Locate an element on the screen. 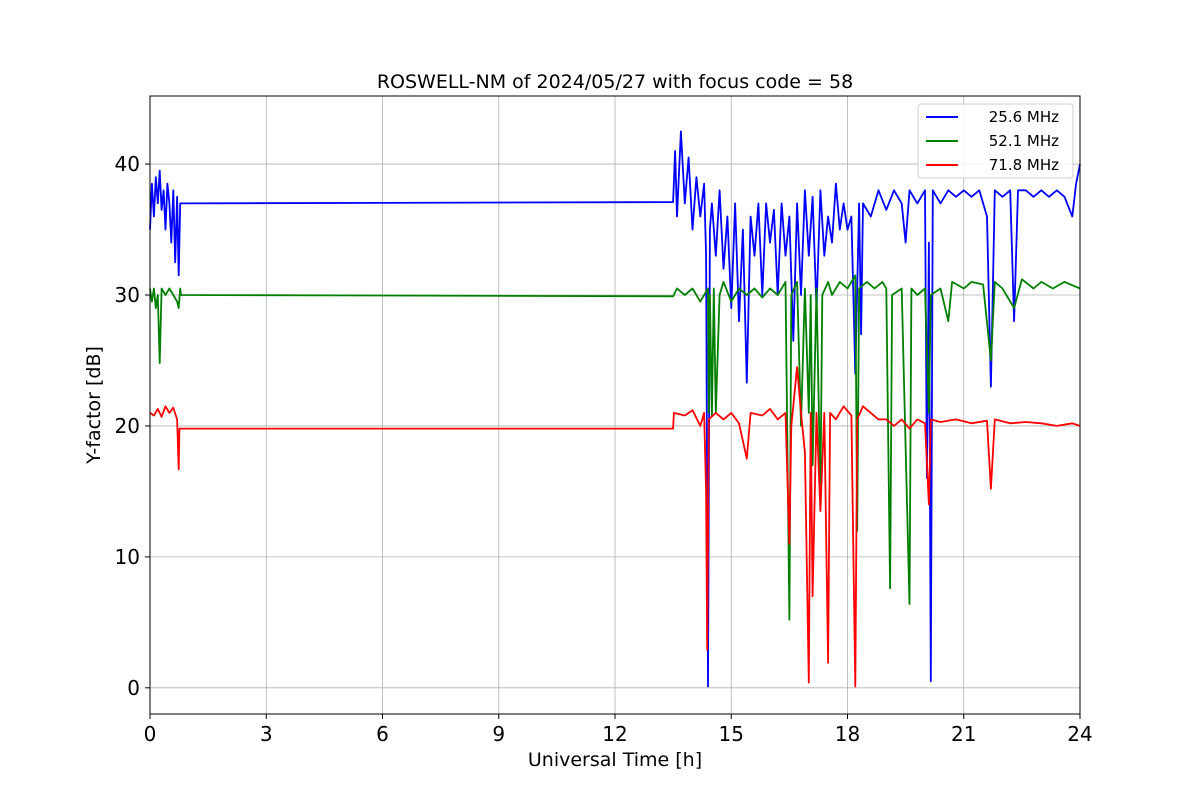  x-tick-label: 6 is located at coordinates (382, 734).